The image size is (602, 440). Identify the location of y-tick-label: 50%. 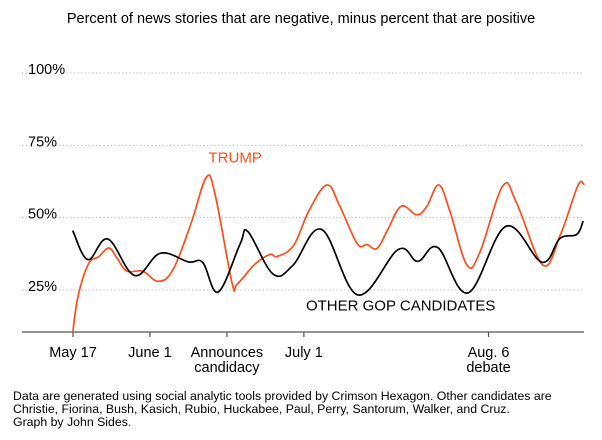
(42, 215).